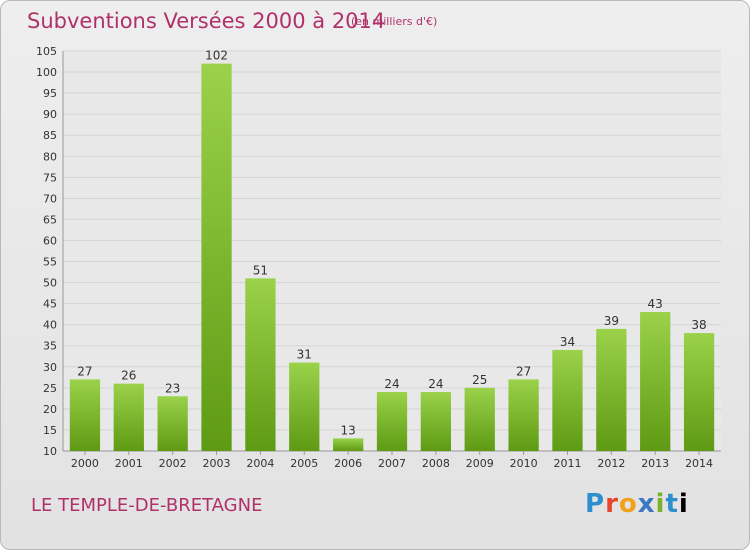 The image size is (750, 550). What do you see at coordinates (50, 409) in the screenshot?
I see `y-tick-label: 20` at bounding box center [50, 409].